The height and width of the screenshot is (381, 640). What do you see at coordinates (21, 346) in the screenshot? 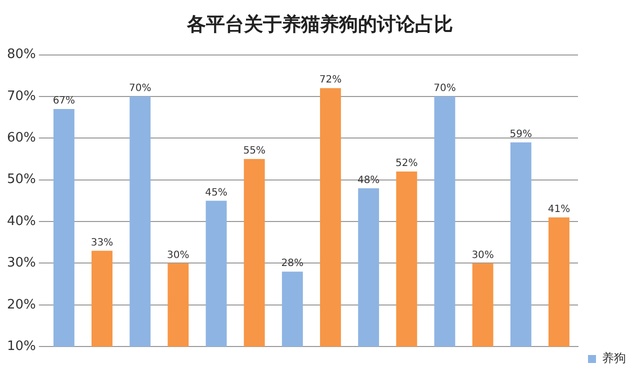
I see `y-tick-label: 10%` at bounding box center [21, 346].